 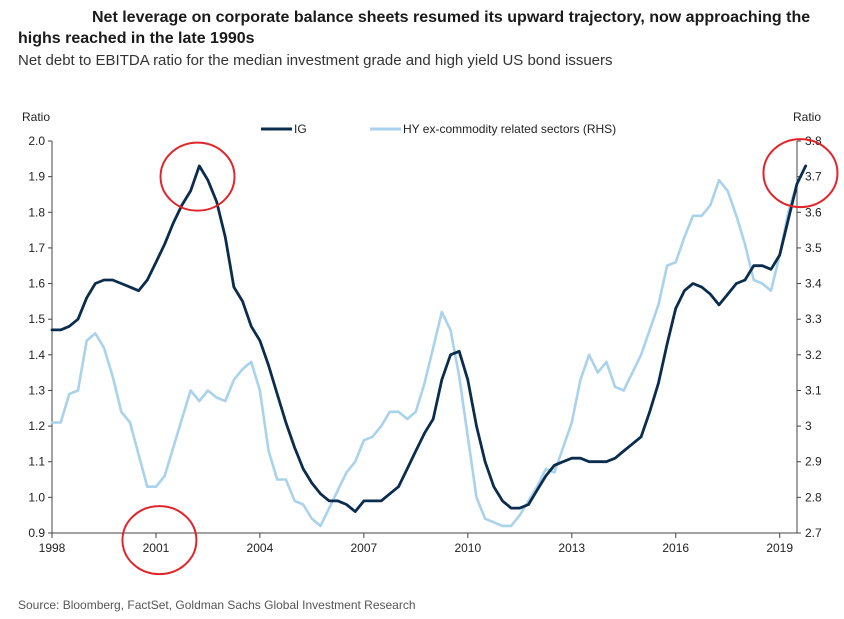 I want to click on x-tick-label: 2010, so click(x=467, y=548).